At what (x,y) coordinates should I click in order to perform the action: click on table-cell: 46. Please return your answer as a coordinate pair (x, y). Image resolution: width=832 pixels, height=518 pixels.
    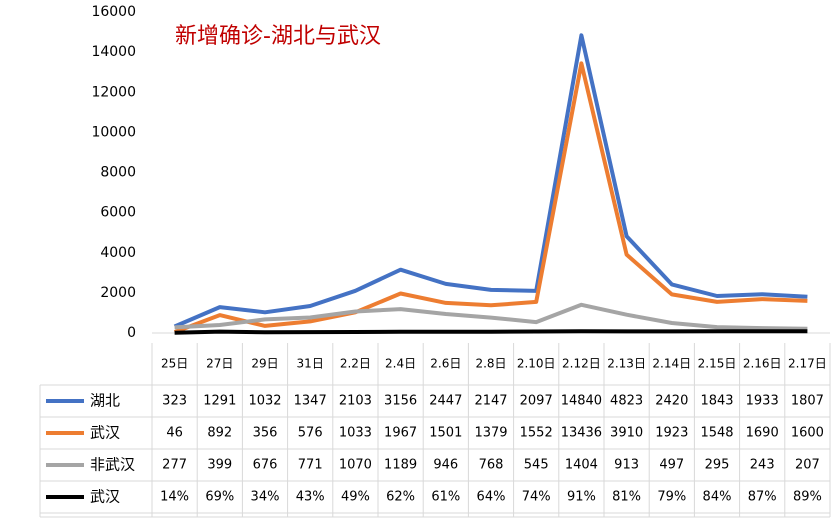
    Looking at the image, I should click on (174, 433).